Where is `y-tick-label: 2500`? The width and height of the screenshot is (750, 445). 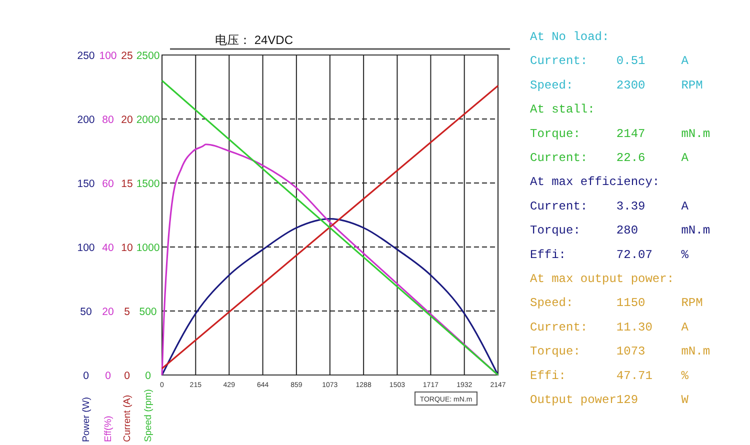 y-tick-label: 2500 is located at coordinates (148, 56).